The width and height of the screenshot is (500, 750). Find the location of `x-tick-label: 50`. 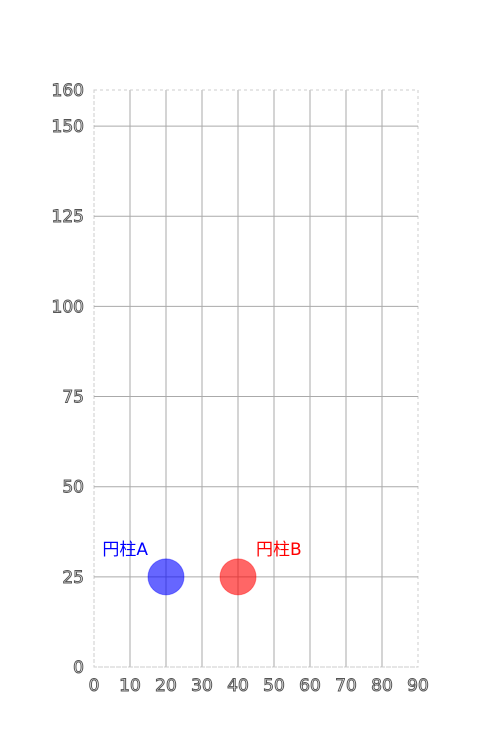

x-tick-label: 50 is located at coordinates (274, 686).